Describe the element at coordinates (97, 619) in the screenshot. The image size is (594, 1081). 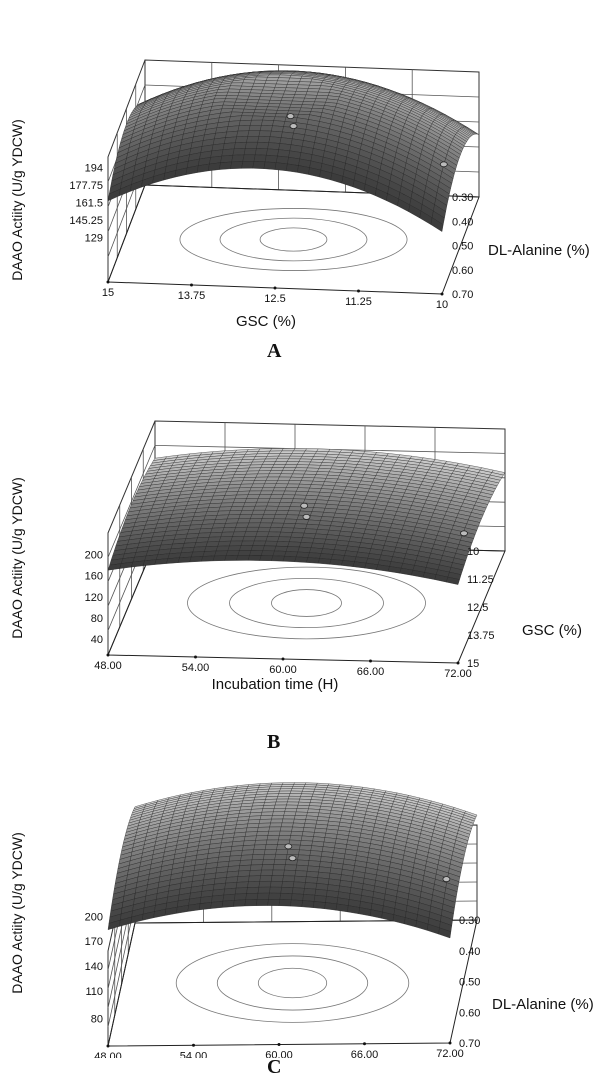
I see `z-tick-label: 80` at that location.